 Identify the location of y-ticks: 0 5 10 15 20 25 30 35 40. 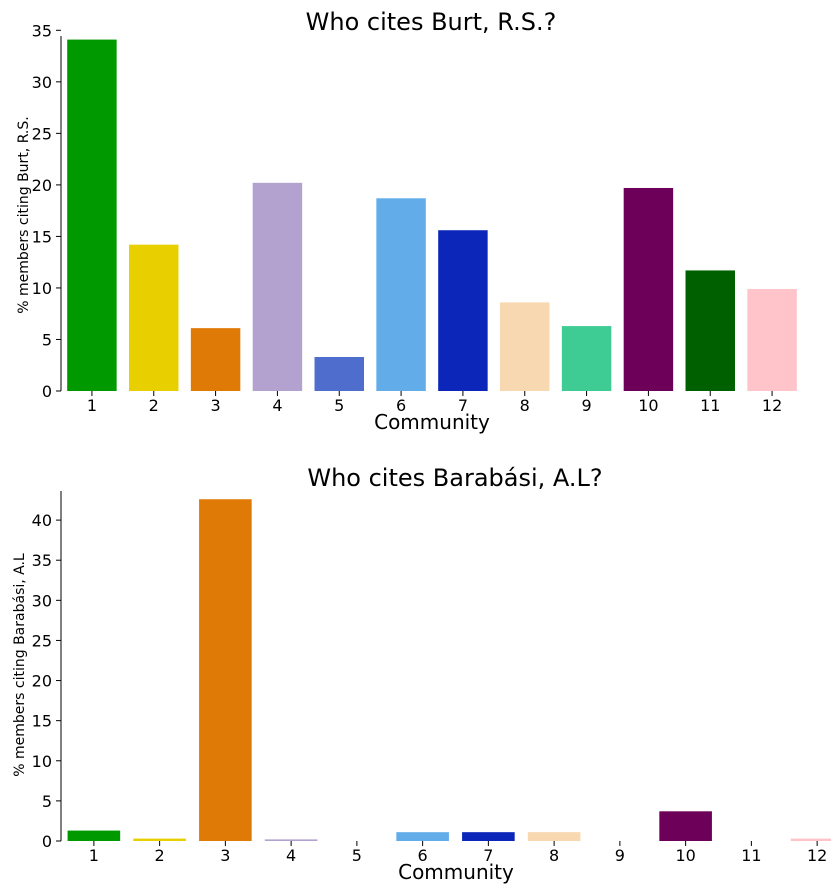
(46, 681).